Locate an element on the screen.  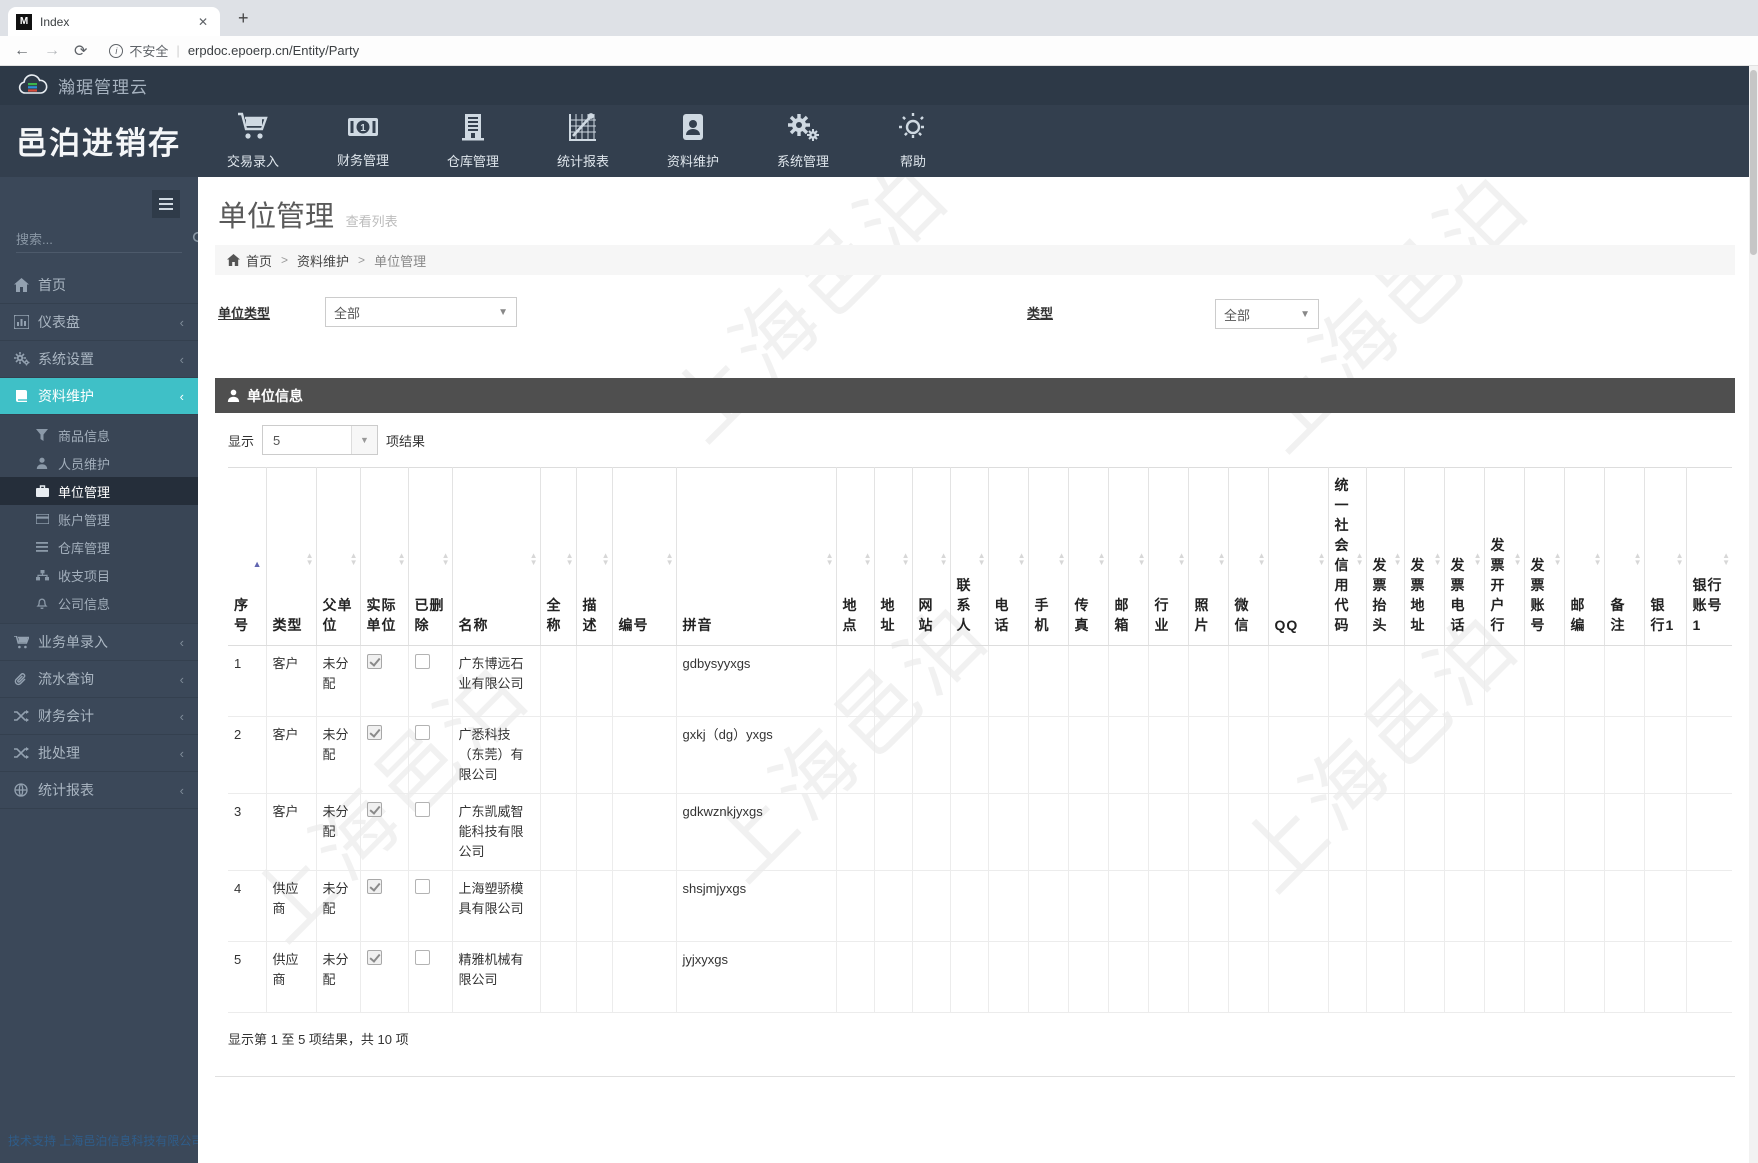
hamburger-menu-icon is located at coordinates (166, 204).